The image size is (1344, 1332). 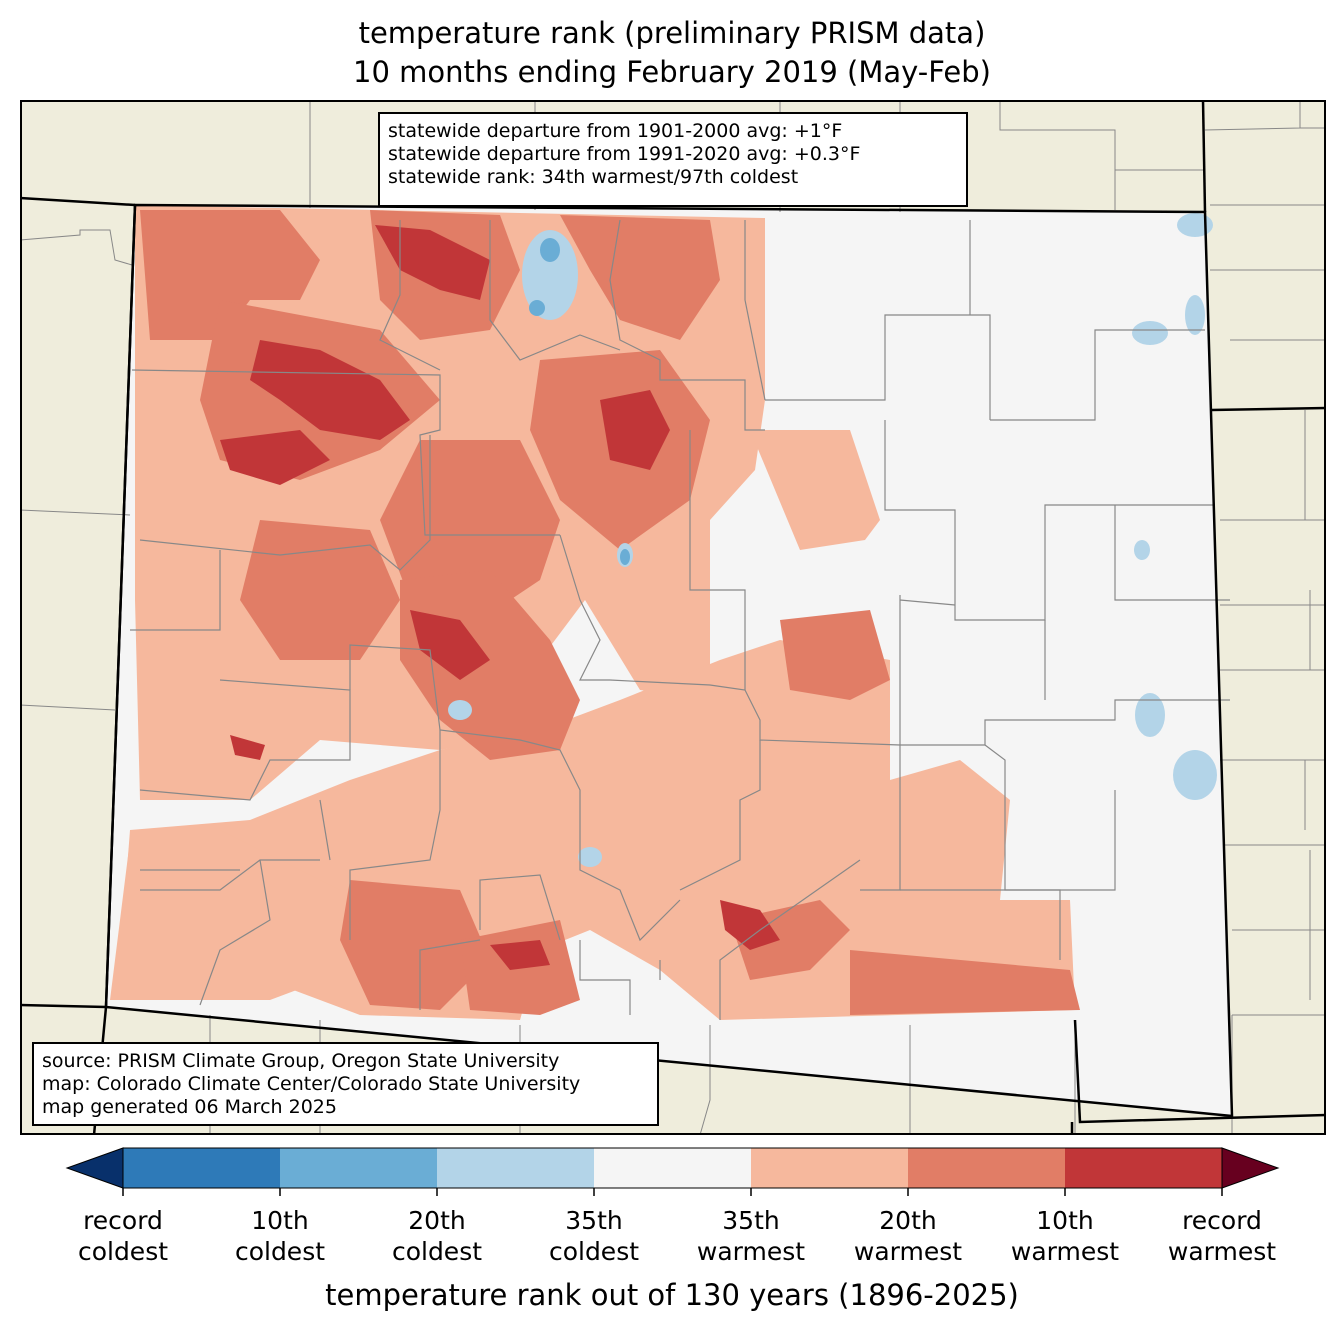 I want to click on colorbar-extend-cold, so click(x=94, y=1168).